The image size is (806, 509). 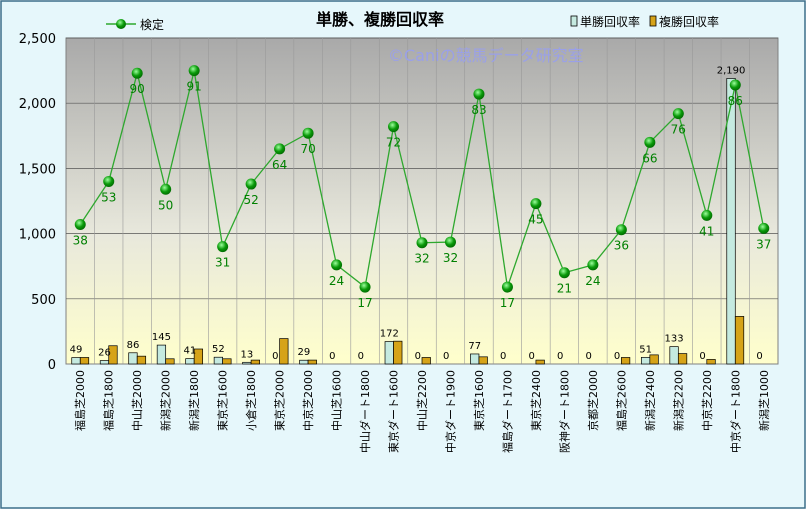 What do you see at coordinates (621, 400) in the screenshot?
I see `x-tick-label: 福島芝2600` at bounding box center [621, 400].